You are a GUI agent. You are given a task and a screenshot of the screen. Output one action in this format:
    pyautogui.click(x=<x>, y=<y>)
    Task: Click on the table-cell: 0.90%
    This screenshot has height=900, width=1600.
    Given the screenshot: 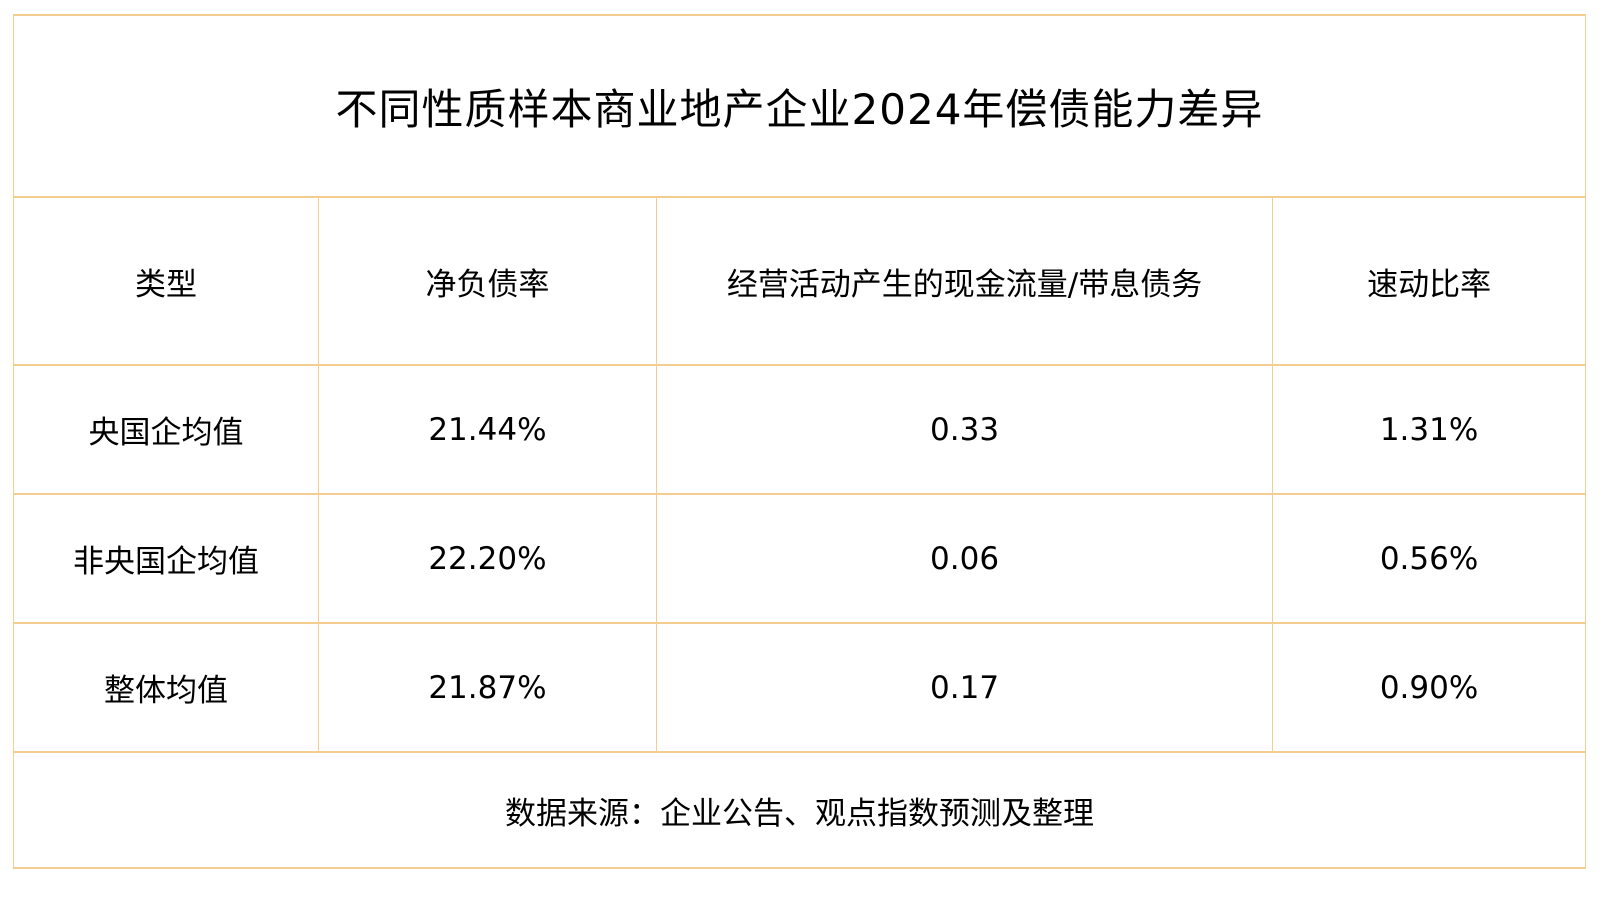 What is the action you would take?
    pyautogui.click(x=1429, y=687)
    